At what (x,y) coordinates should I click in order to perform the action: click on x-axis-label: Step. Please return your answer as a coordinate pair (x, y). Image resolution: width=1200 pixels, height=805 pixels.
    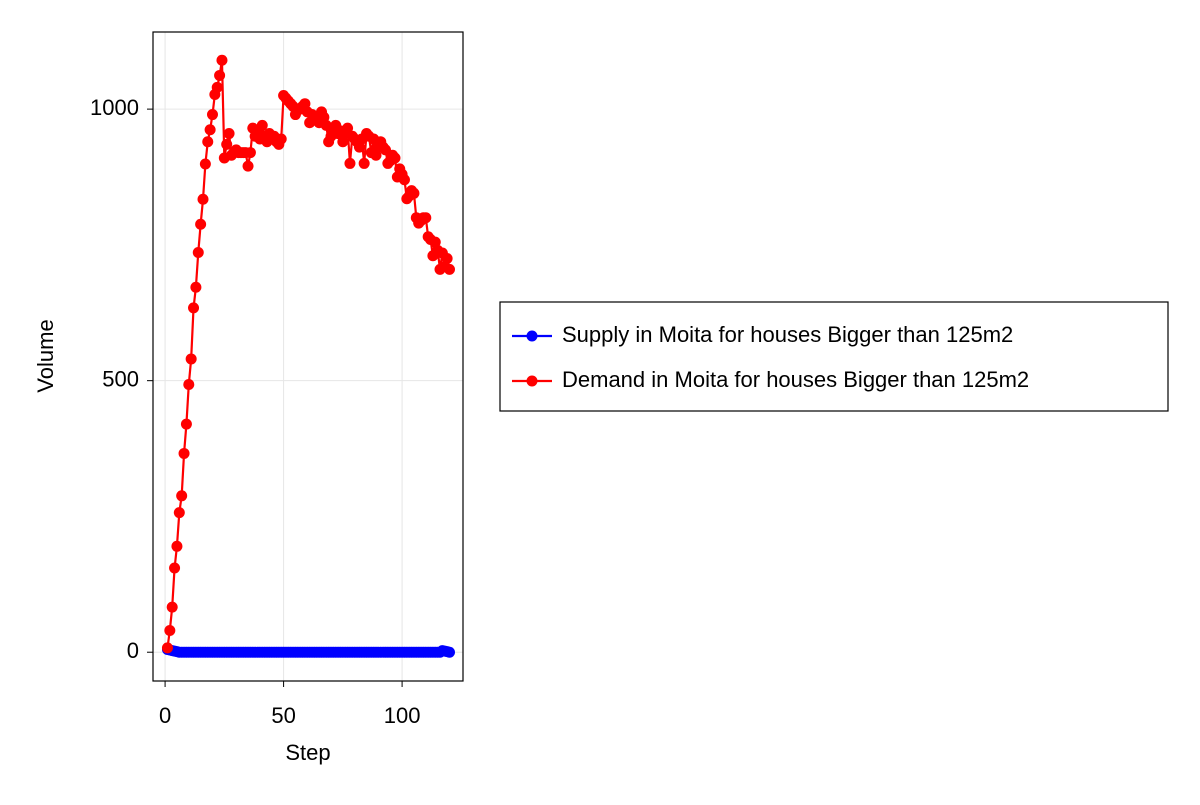
    Looking at the image, I should click on (307, 752).